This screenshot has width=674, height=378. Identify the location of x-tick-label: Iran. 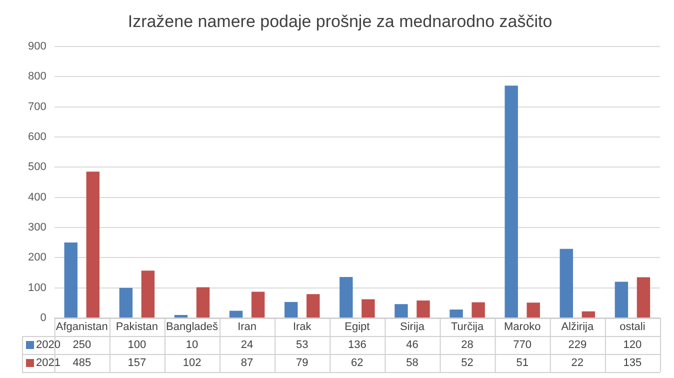
(247, 327).